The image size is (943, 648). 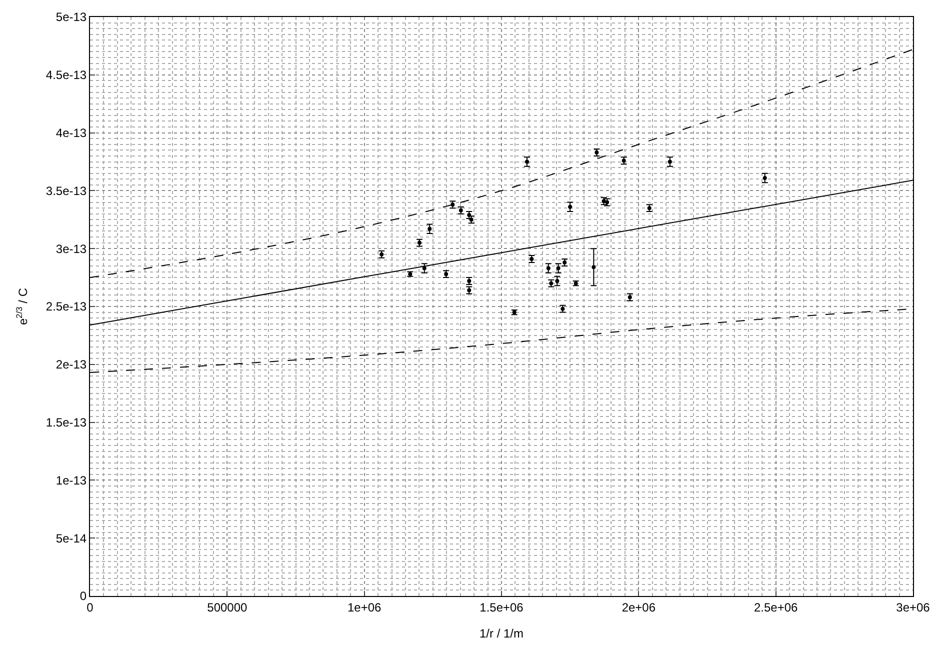 I want to click on x-tick-label: 3e+06, so click(x=913, y=607).